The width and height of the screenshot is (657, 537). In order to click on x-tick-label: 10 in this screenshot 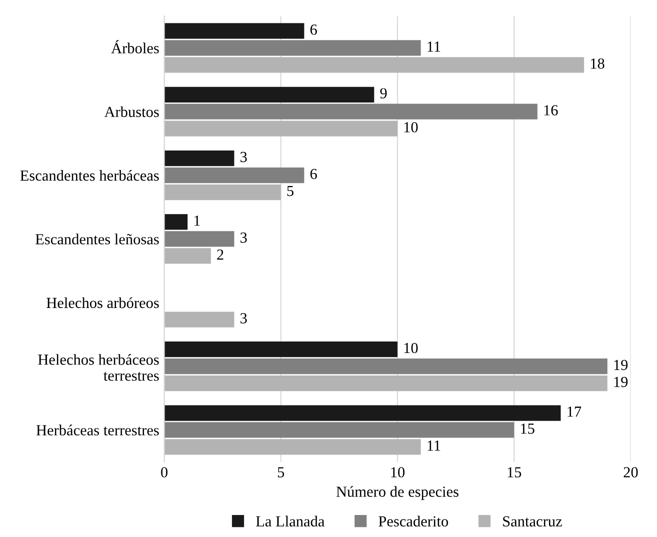, I will do `click(398, 472)`.